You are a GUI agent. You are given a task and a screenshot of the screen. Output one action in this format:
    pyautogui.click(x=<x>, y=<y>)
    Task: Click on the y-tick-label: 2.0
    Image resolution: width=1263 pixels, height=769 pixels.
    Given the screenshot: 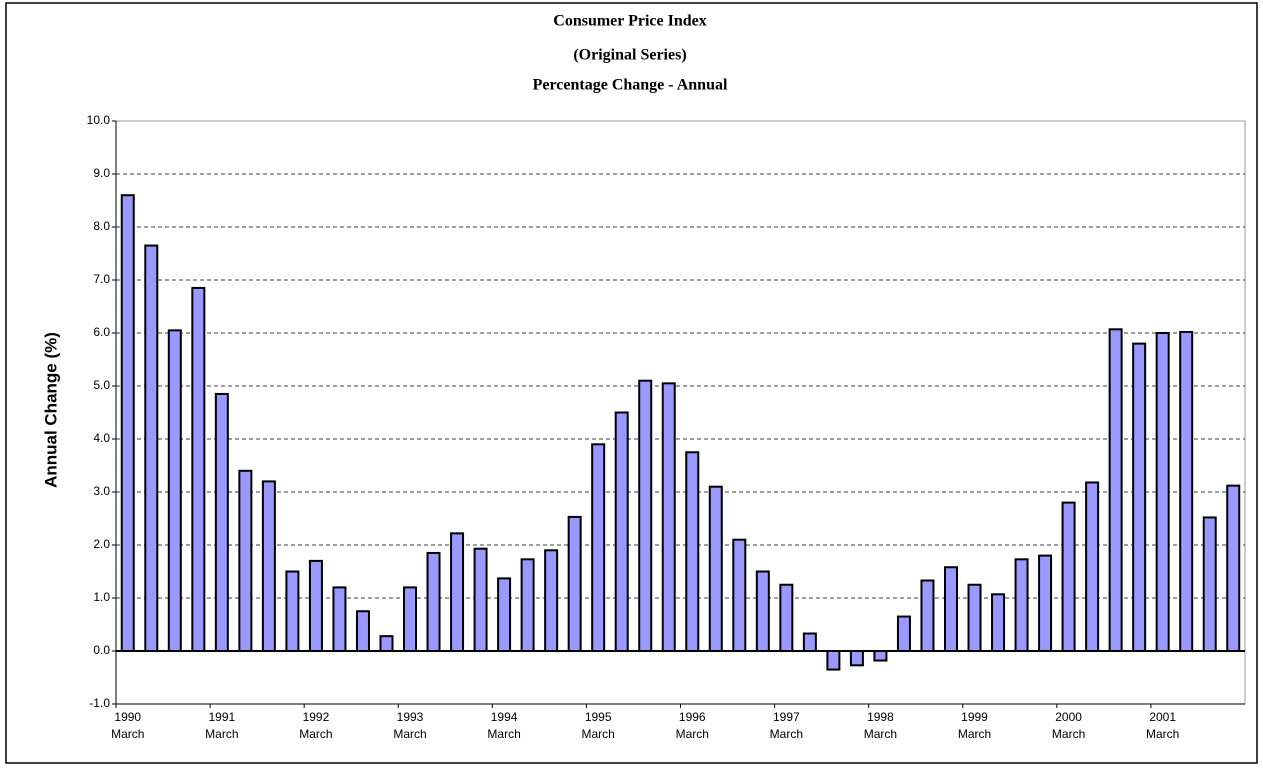 What is the action you would take?
    pyautogui.click(x=101, y=544)
    